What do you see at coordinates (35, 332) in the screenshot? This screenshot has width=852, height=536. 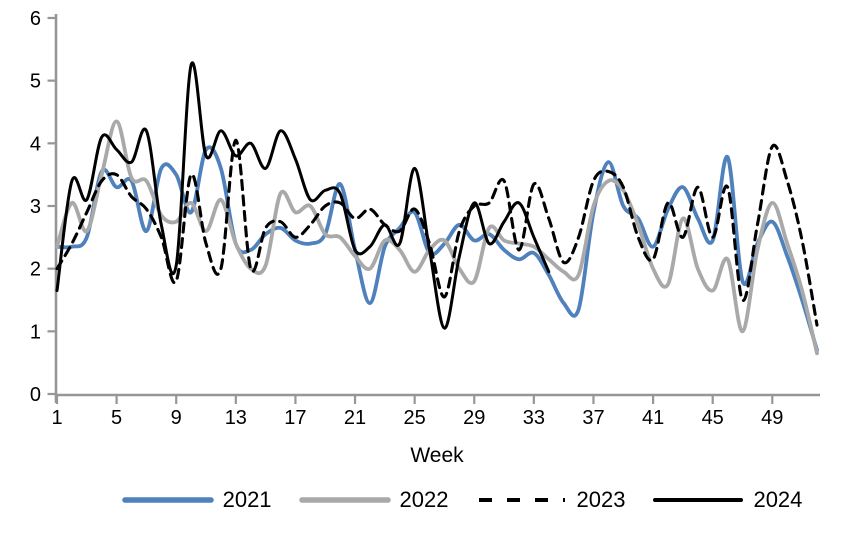 I see `y-tick-label: 1` at bounding box center [35, 332].